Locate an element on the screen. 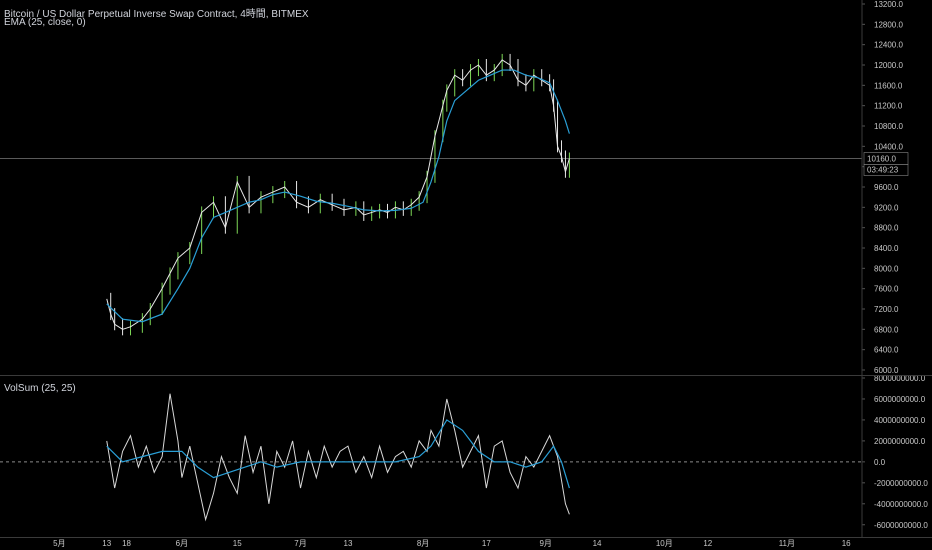 The width and height of the screenshot is (932, 550). time-tick-label: 15 is located at coordinates (237, 543).